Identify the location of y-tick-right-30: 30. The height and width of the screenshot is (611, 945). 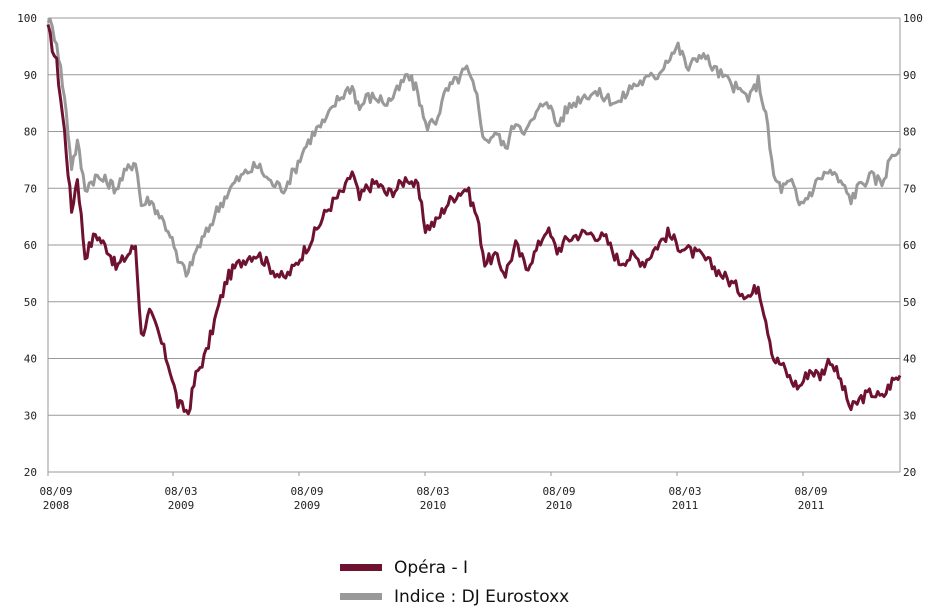
(909, 415).